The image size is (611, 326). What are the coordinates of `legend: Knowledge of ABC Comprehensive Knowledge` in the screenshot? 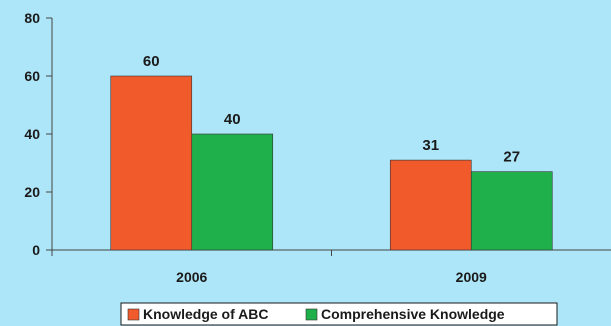 It's located at (339, 314).